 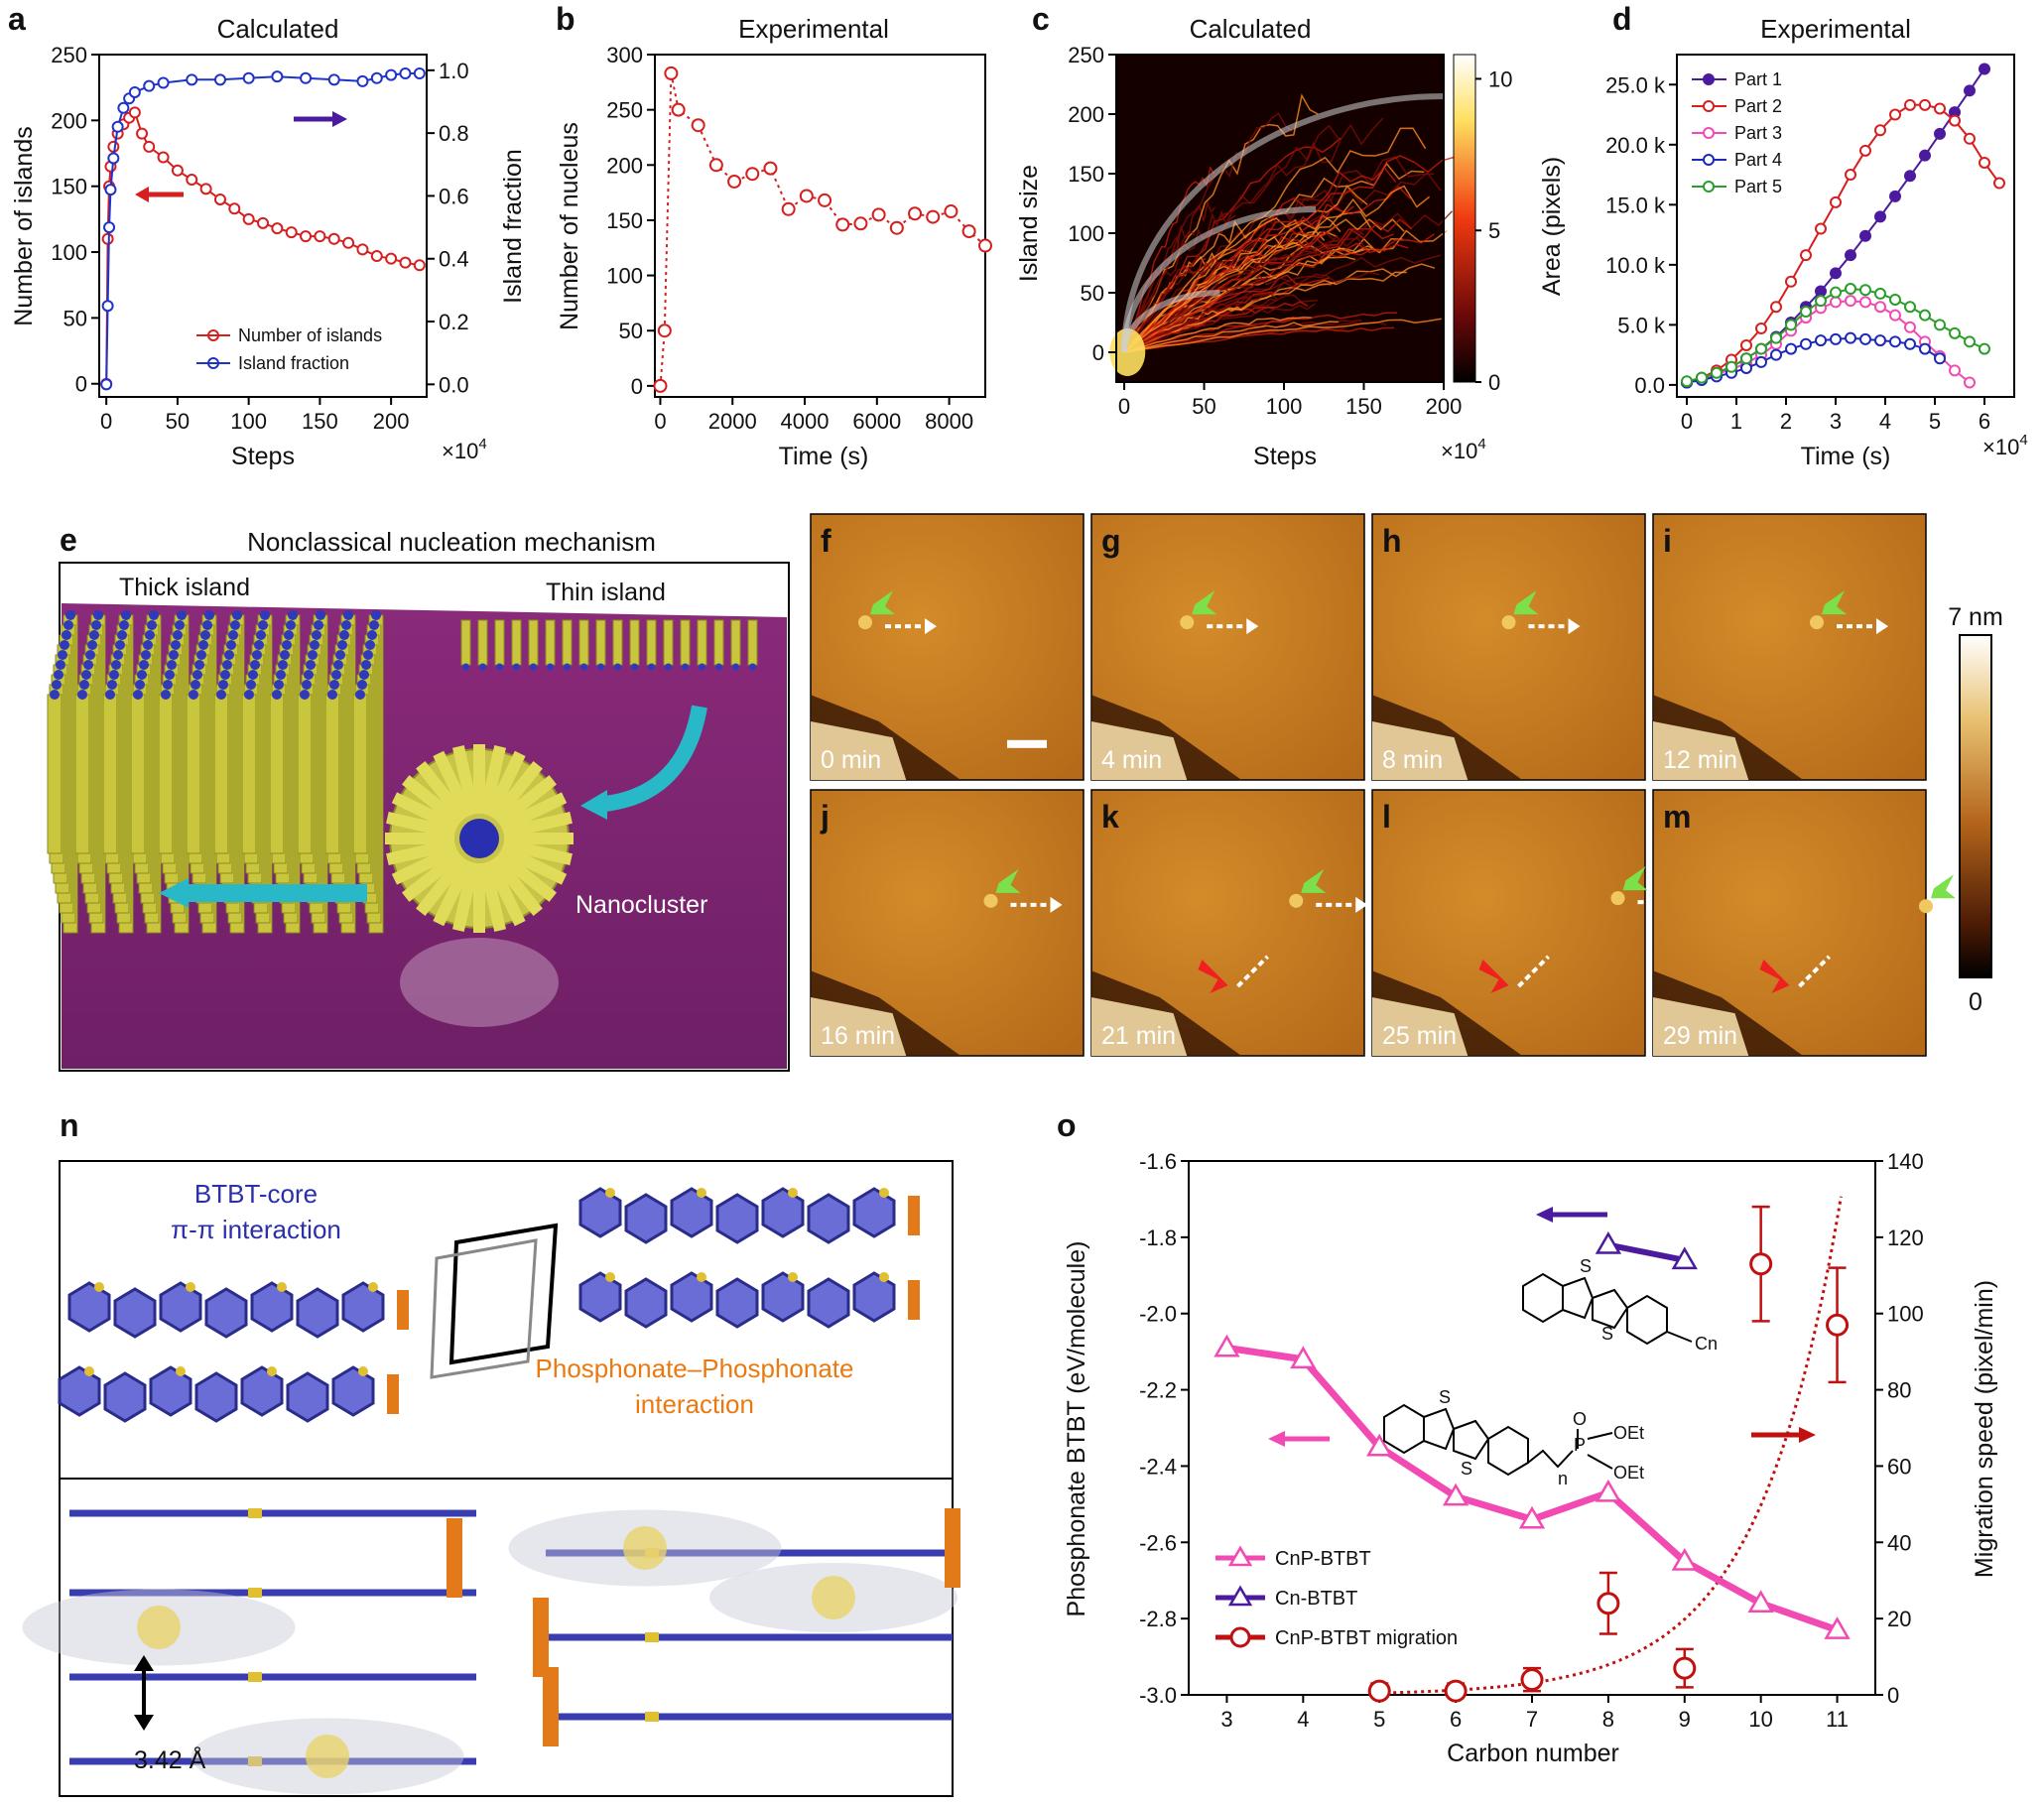 I want to click on panel-o-xlabel: Carbon number, so click(x=1533, y=1753).